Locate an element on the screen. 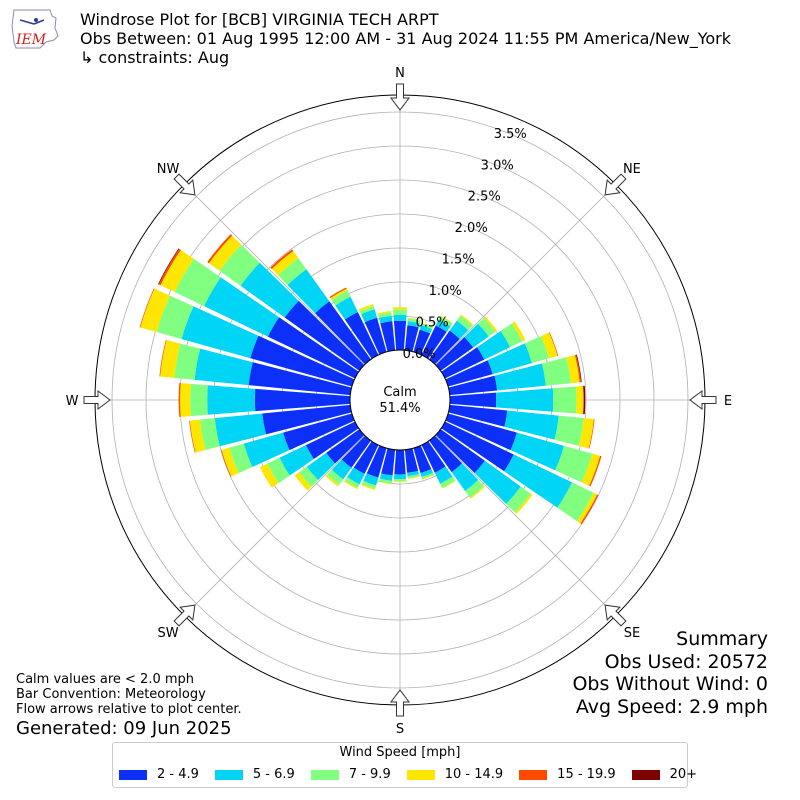 Image resolution: width=800 pixels, height=800 pixels. radial-tick-label: 0.5% is located at coordinates (432, 322).